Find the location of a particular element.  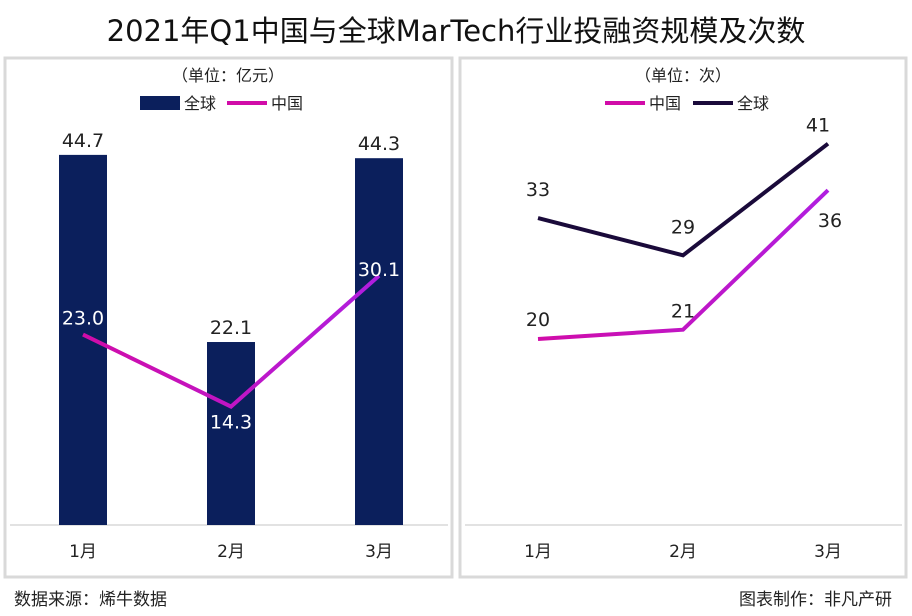

line-label-global-count-3: 41 is located at coordinates (818, 126).